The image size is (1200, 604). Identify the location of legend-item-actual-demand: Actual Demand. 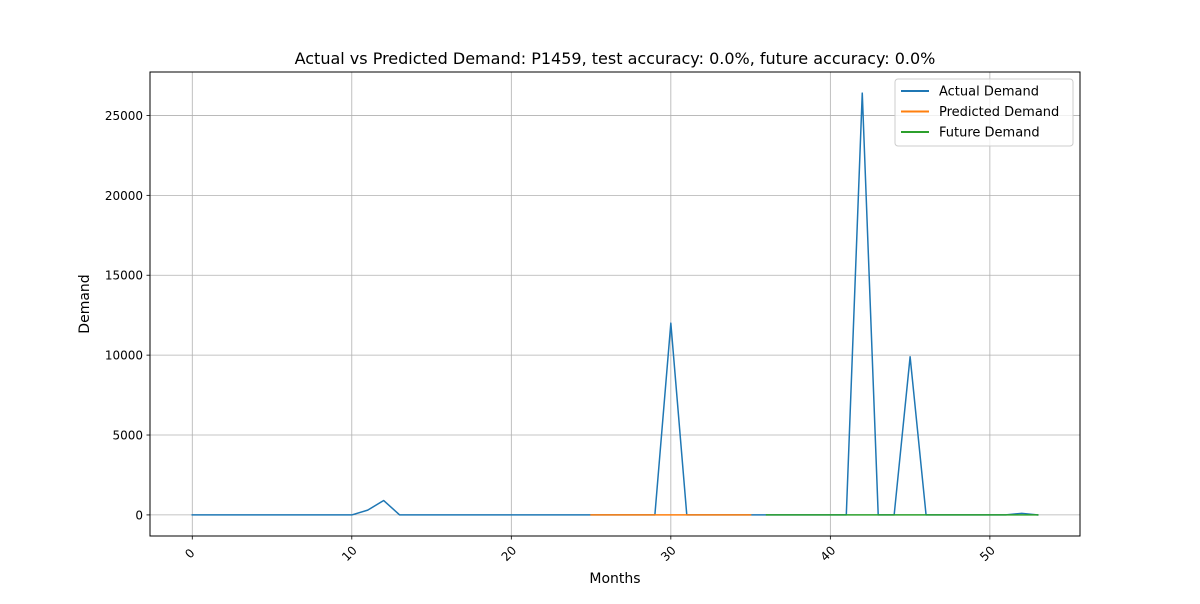
(970, 92).